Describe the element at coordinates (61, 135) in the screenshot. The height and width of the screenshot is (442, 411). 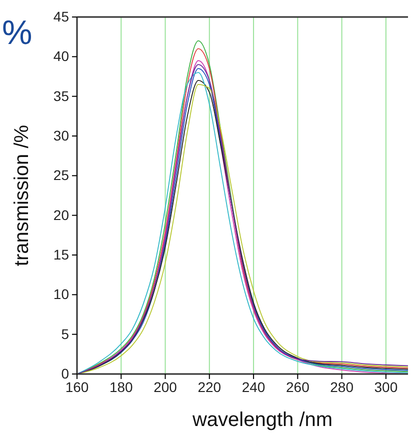
I see `y-tick-label: 30` at that location.